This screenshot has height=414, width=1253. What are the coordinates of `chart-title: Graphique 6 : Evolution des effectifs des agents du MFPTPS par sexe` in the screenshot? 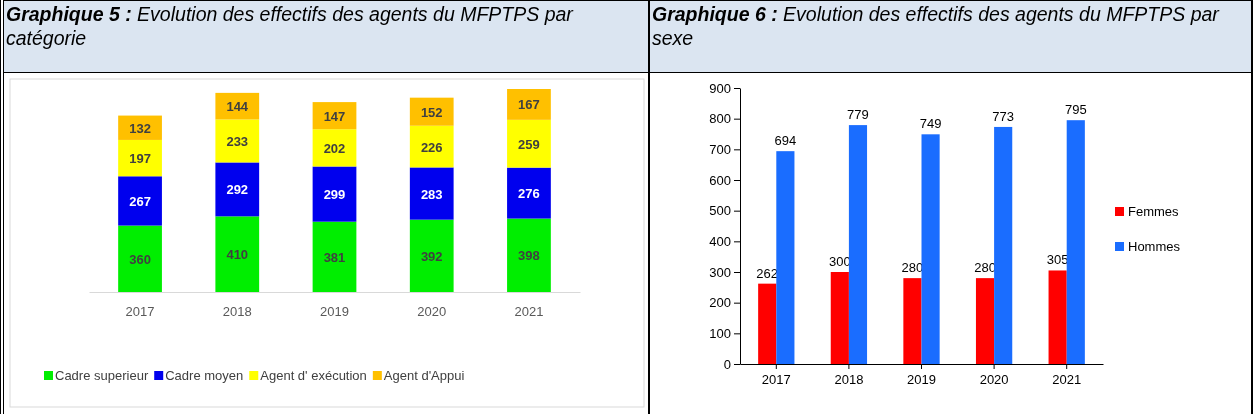 It's located at (935, 26).